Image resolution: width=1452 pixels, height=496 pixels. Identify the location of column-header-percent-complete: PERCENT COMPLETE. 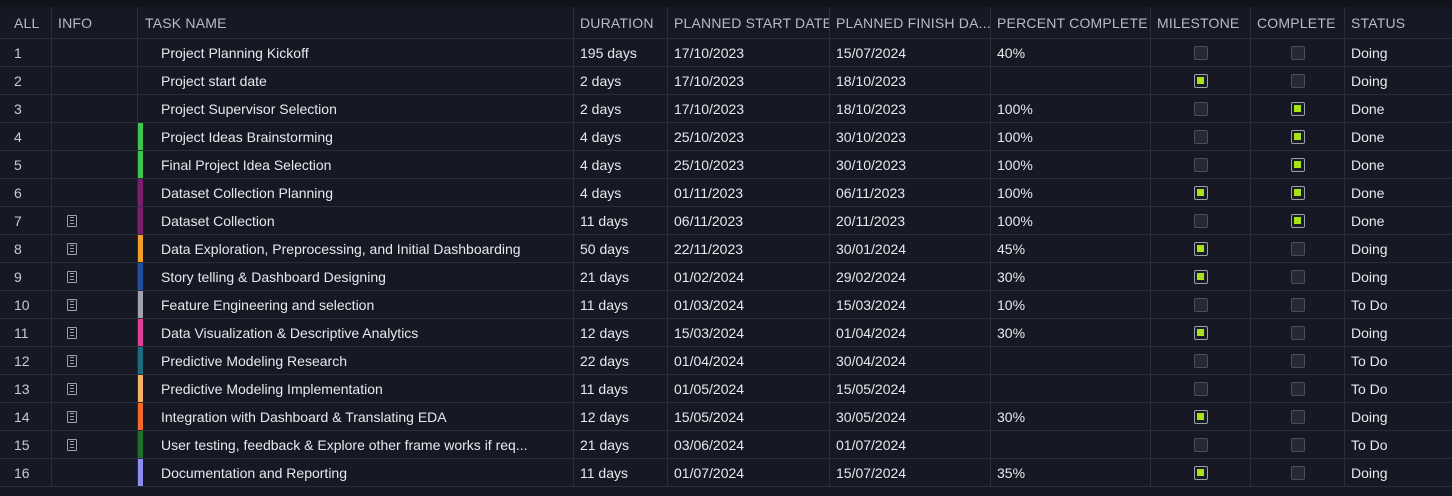
(1071, 22).